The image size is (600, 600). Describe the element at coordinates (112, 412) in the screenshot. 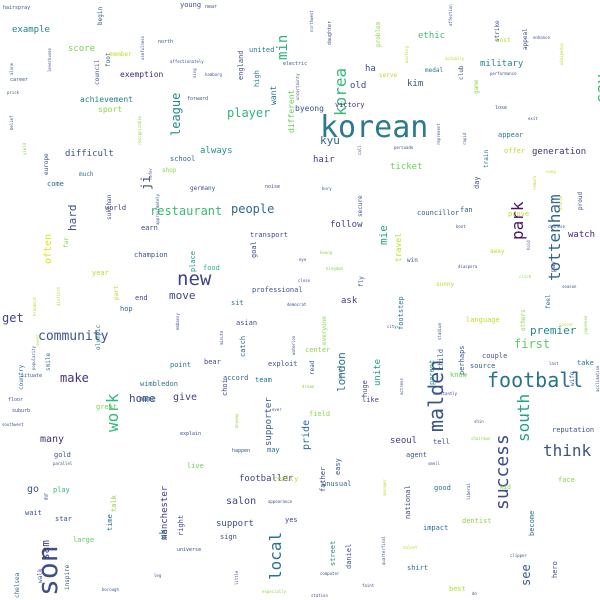

I see `word-work: work` at that location.